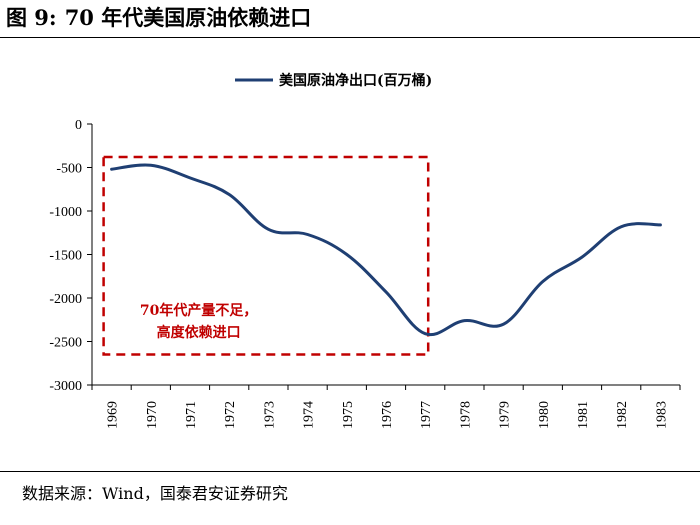 The width and height of the screenshot is (700, 525). What do you see at coordinates (155, 493) in the screenshot?
I see `source-note: 数据来源：Wind，国泰君安证券研究` at bounding box center [155, 493].